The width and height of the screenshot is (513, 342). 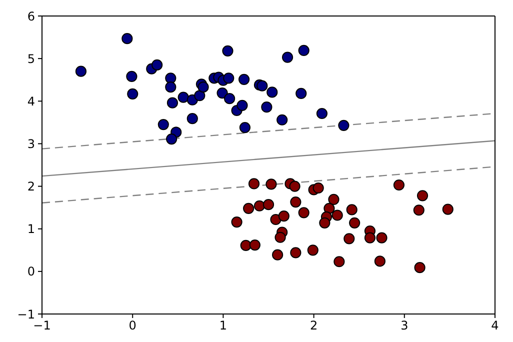 What do you see at coordinates (26, 314) in the screenshot?
I see `y-tick-label: −1` at bounding box center [26, 314].